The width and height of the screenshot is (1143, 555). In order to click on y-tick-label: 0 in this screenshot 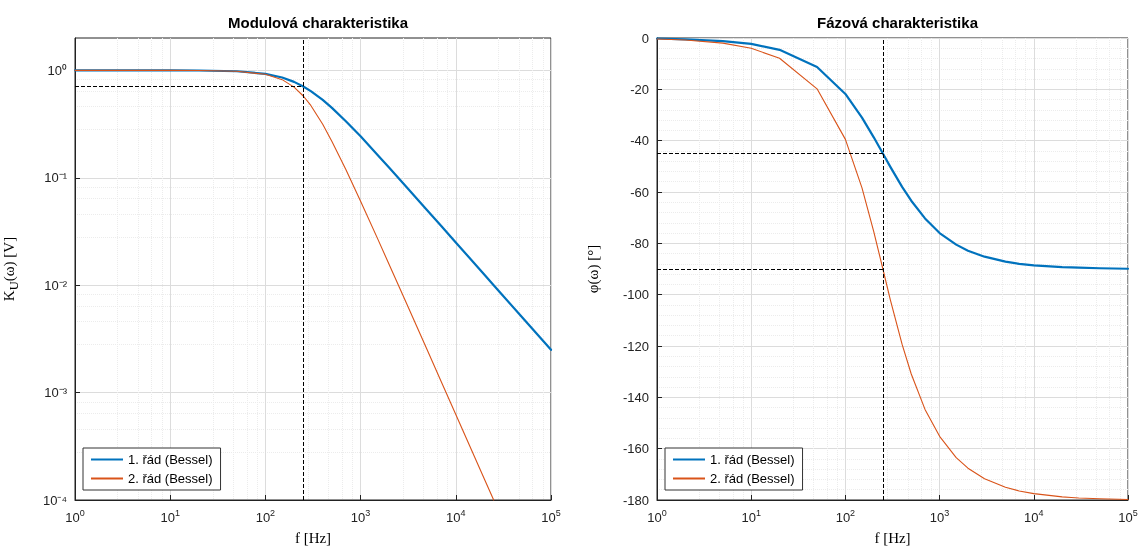, I will do `click(645, 38)`.